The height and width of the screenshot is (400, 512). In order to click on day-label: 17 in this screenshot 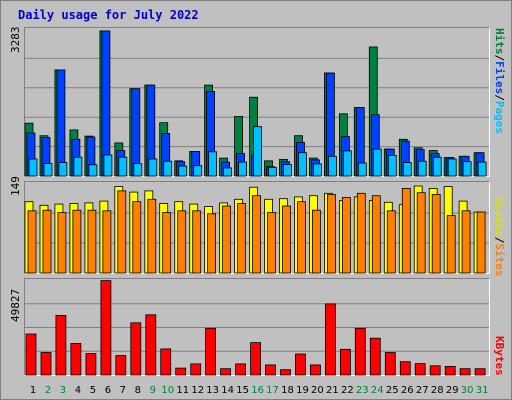, I will do `click(272, 390)`.